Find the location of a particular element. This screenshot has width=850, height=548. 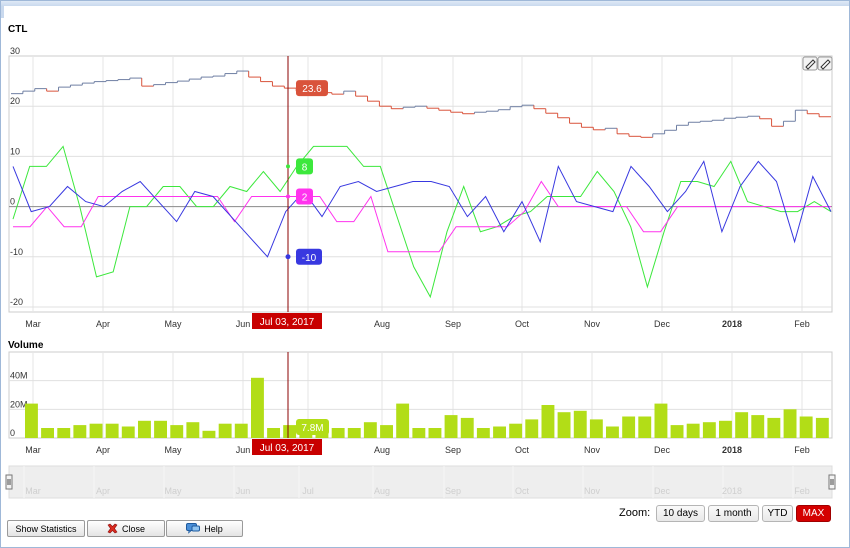

close-label: Close is located at coordinates (133, 528).